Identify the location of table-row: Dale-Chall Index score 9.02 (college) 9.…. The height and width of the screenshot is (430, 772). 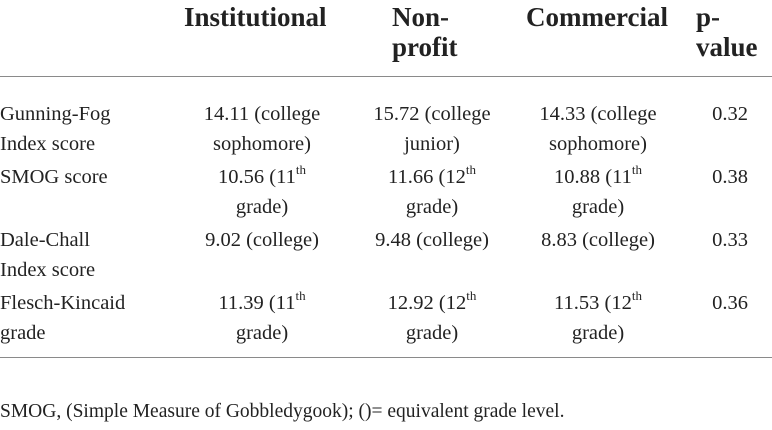
(386, 253).